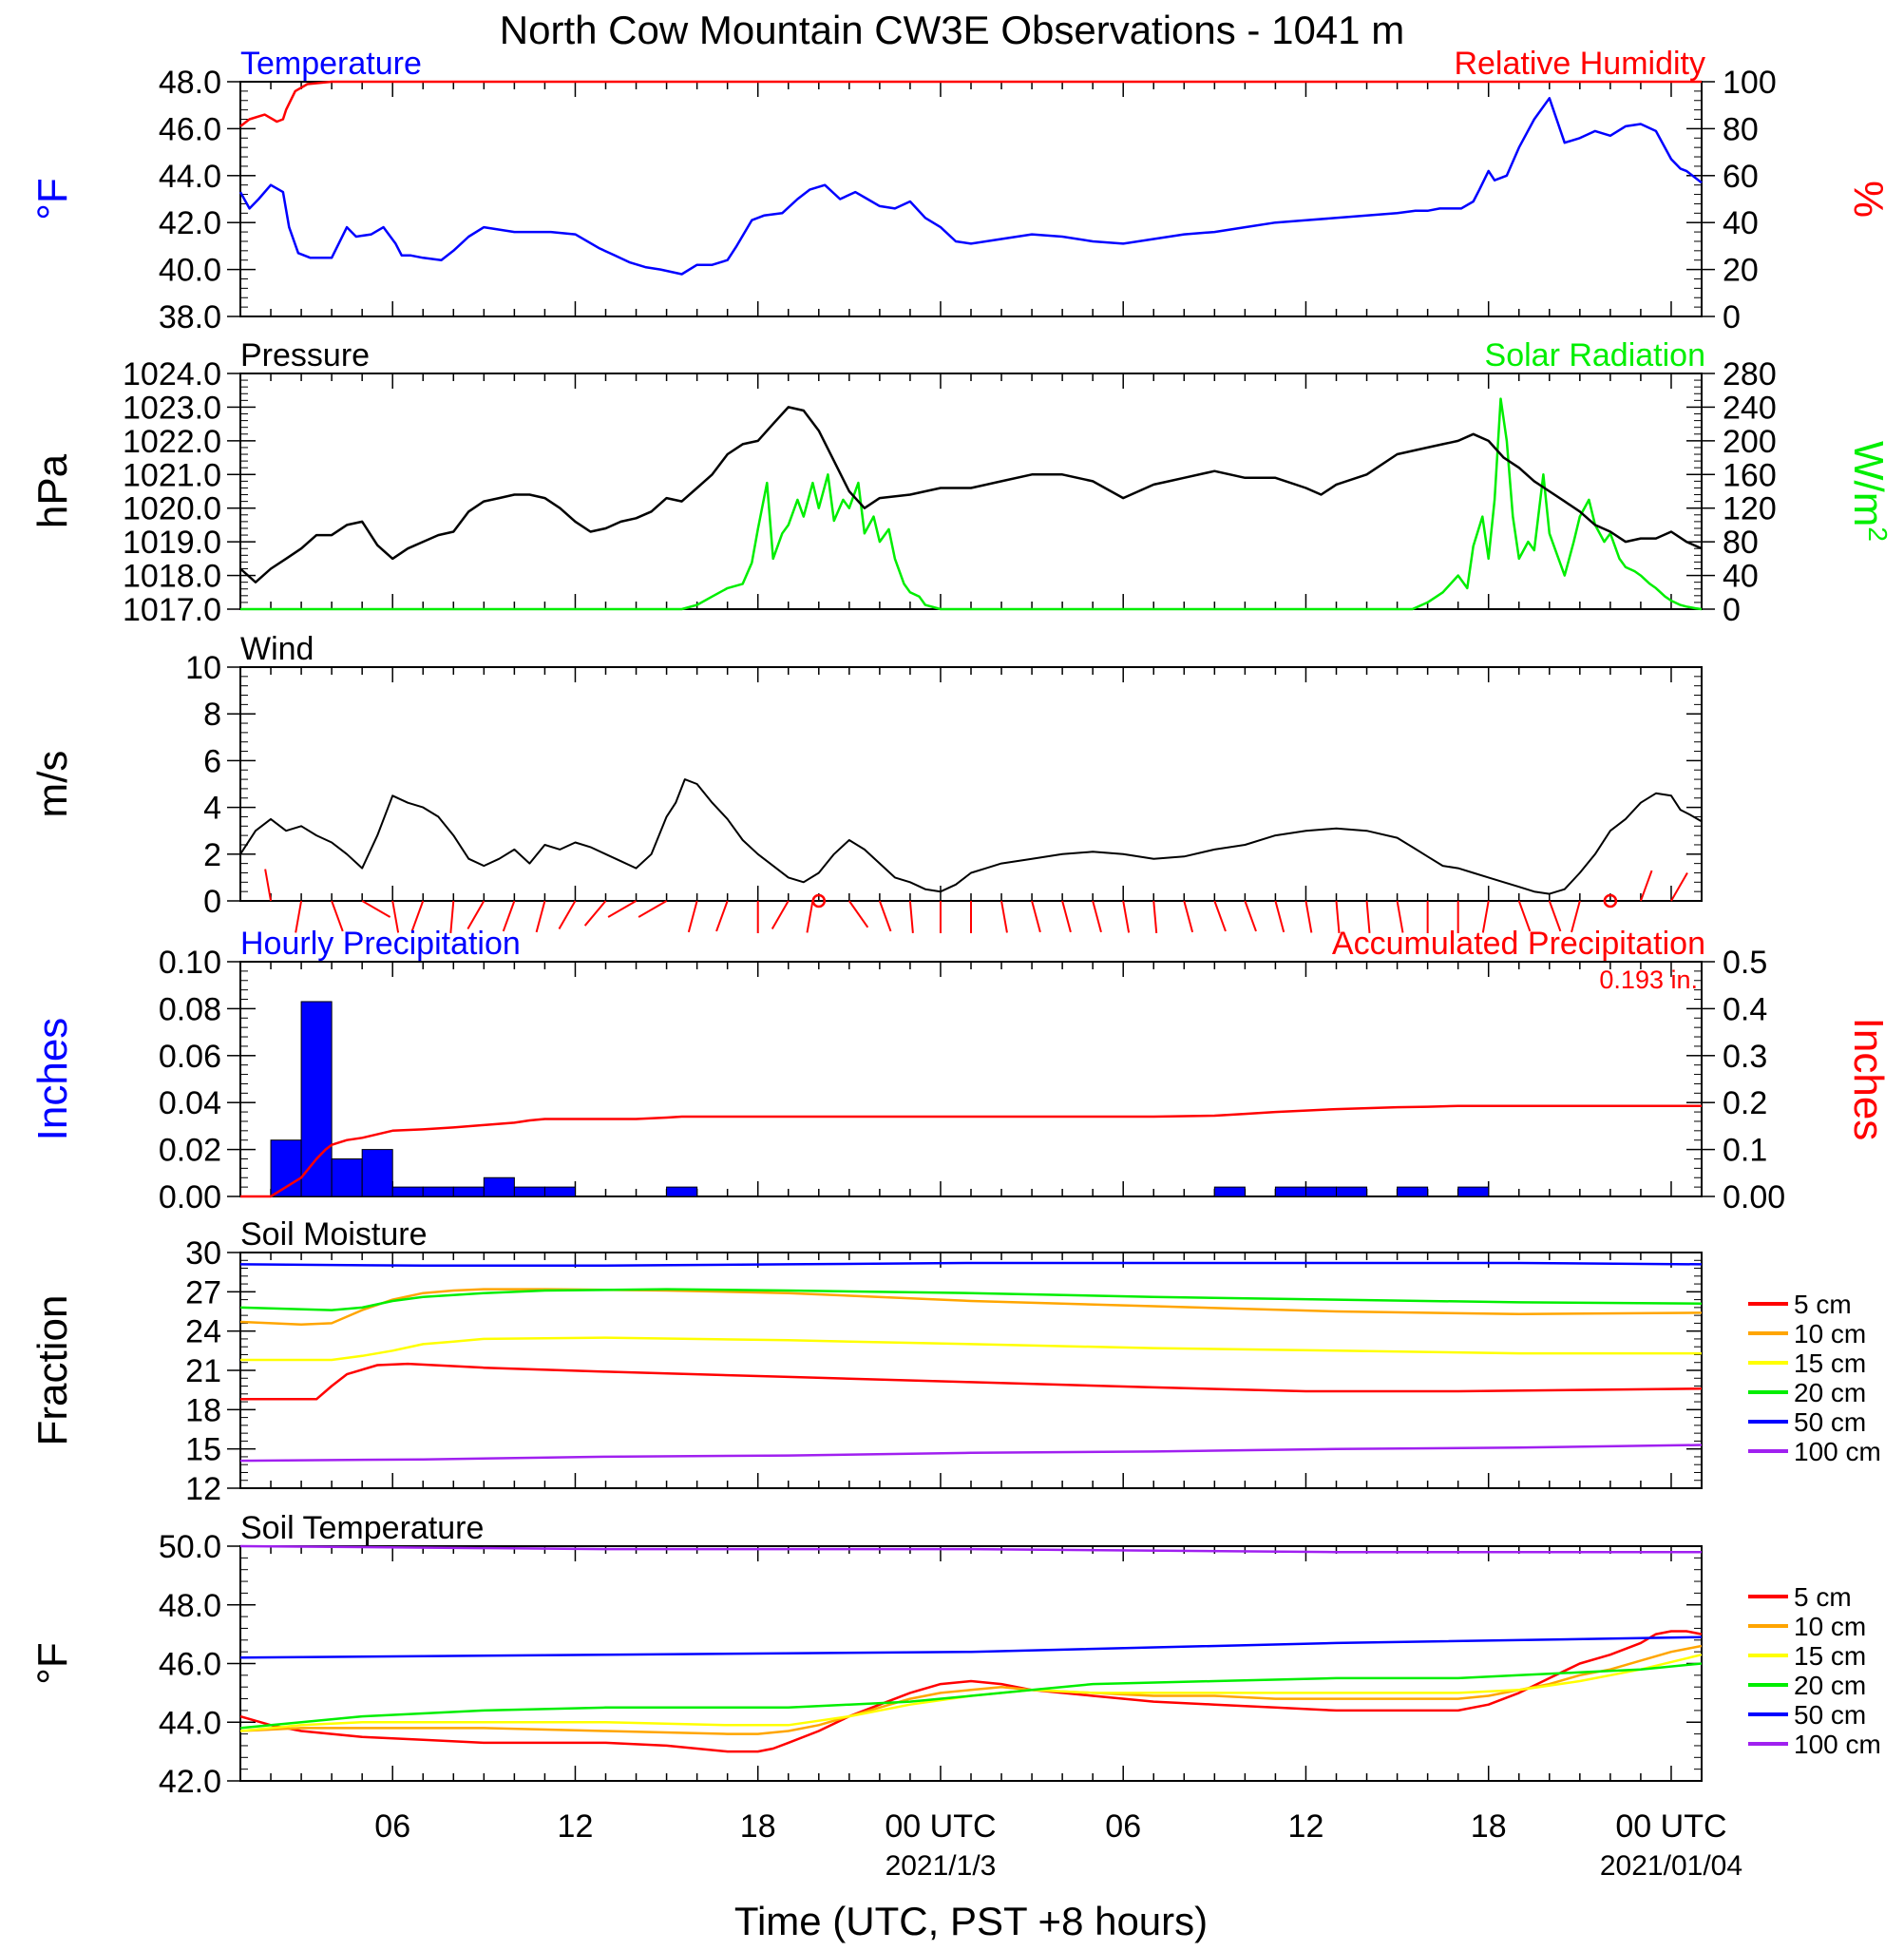 This screenshot has height=1951, width=1904. I want to click on left-y-tick-label: 18, so click(203, 1410).